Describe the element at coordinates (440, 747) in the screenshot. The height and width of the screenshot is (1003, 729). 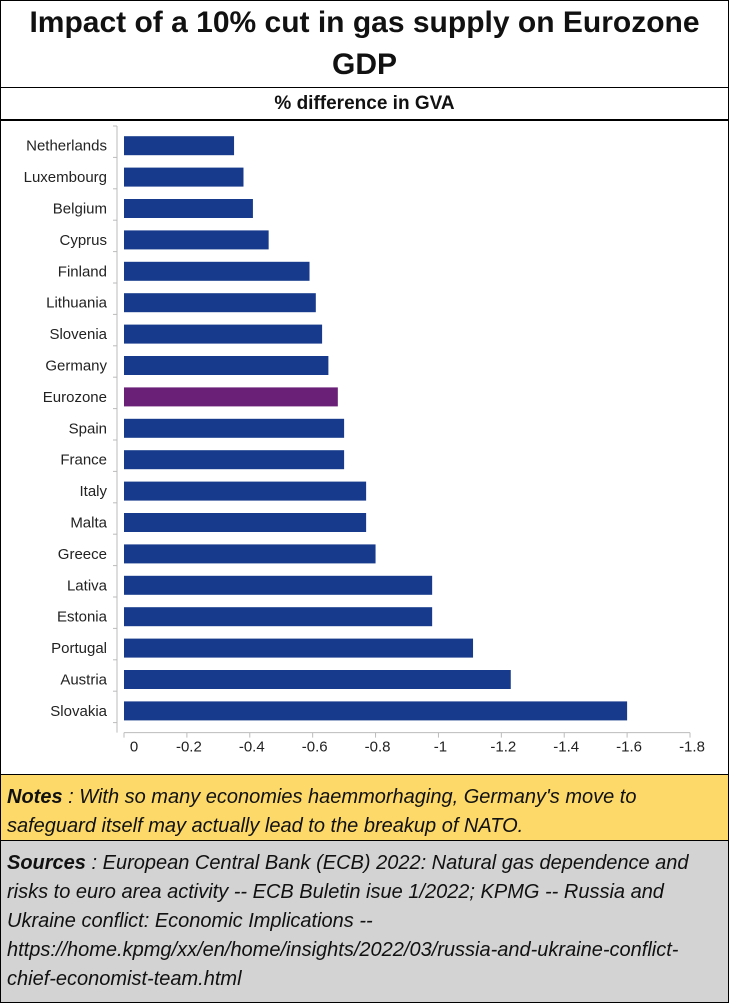
I see `x-tick-label: -1` at that location.